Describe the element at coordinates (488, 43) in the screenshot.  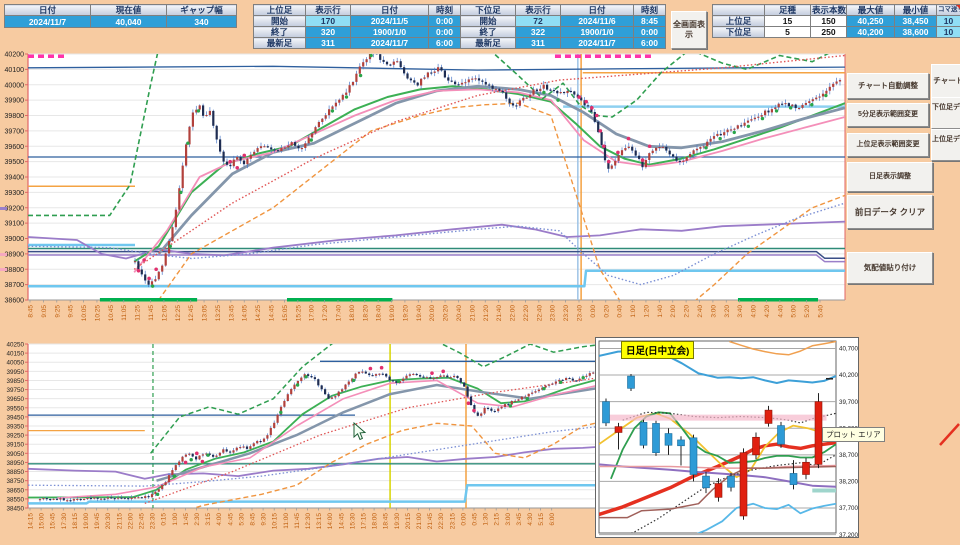
I see `lower-latest-label: 最新足` at that location.